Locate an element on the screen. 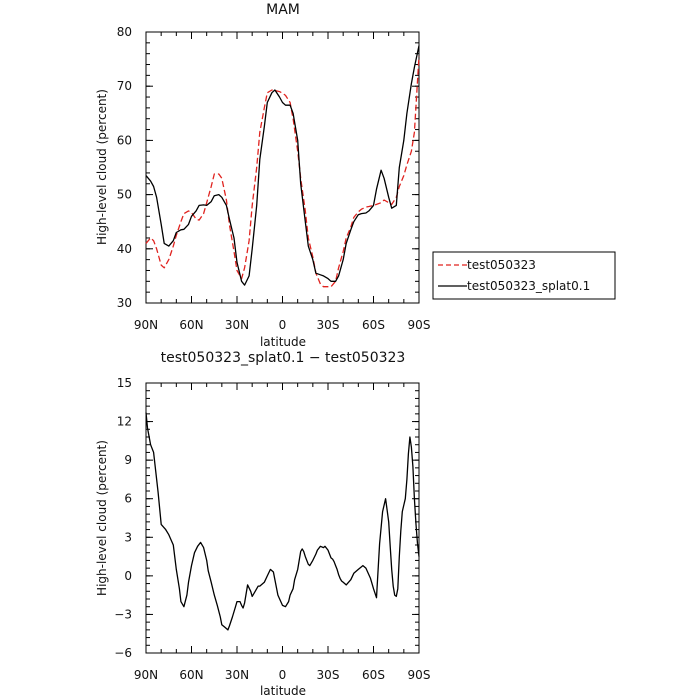 The image size is (700, 700). top-series-group is located at coordinates (282, 166).